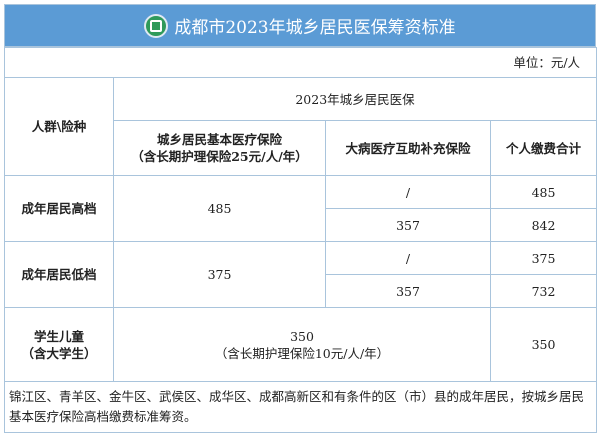  I want to click on student-group-line1: 学生儿童, so click(58, 336).